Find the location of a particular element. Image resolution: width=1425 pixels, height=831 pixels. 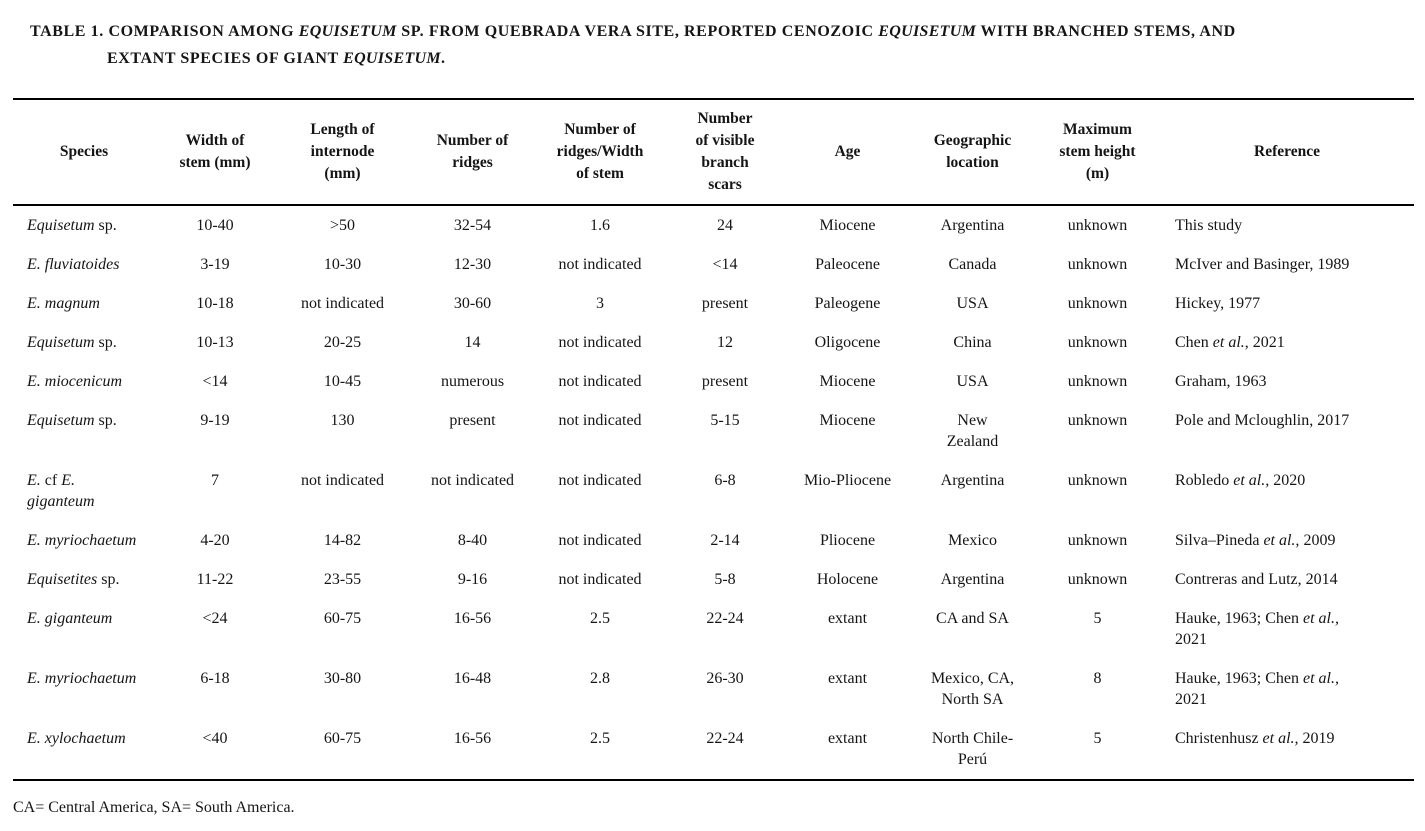

cell-number-of-ridges: 16-56 is located at coordinates (472, 738).